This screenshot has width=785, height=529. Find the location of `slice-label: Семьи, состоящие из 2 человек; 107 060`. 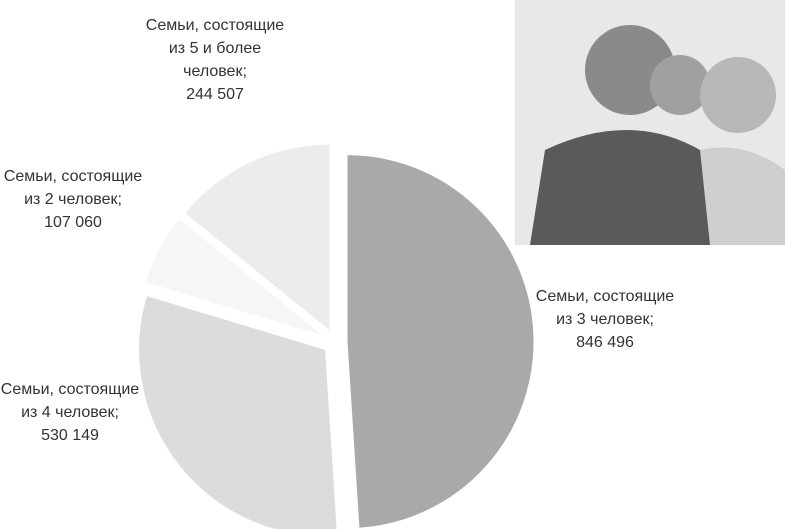

slice-label: Семьи, состоящие из 2 человек; 107 060 is located at coordinates (74, 199).